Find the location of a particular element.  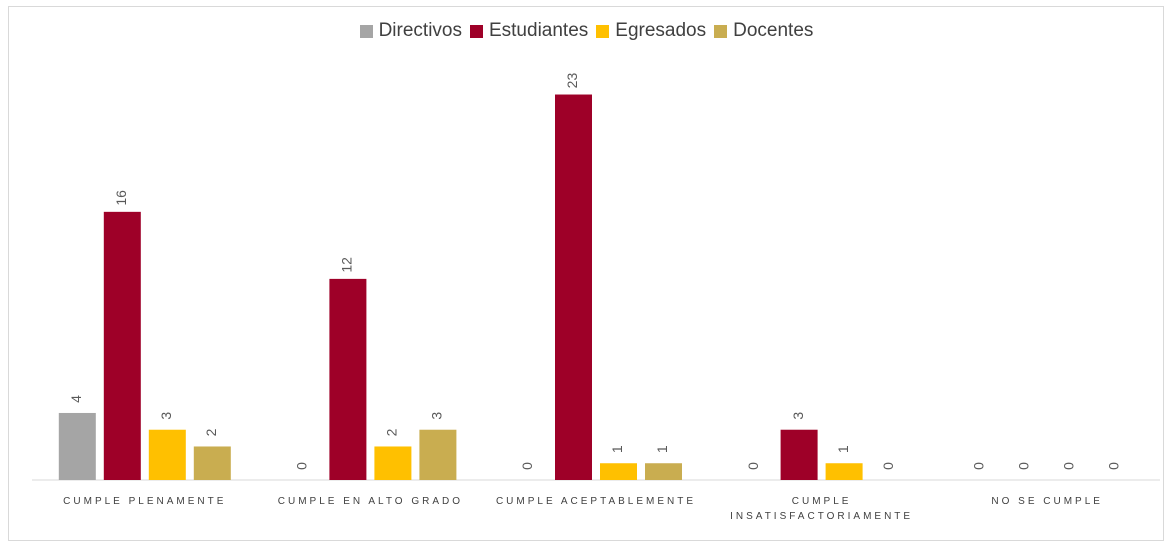

x-tick-label: CUMPLE ACEPTABLEMENTE is located at coordinates (596, 501).